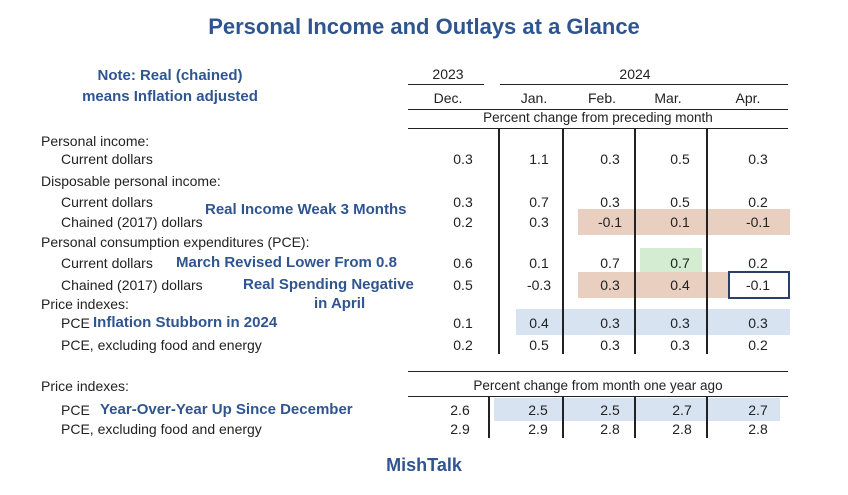 This screenshot has height=495, width=848. What do you see at coordinates (161, 429) in the screenshot?
I see `row-label-yoy-pce-core: PCE, excluding food and energy` at bounding box center [161, 429].